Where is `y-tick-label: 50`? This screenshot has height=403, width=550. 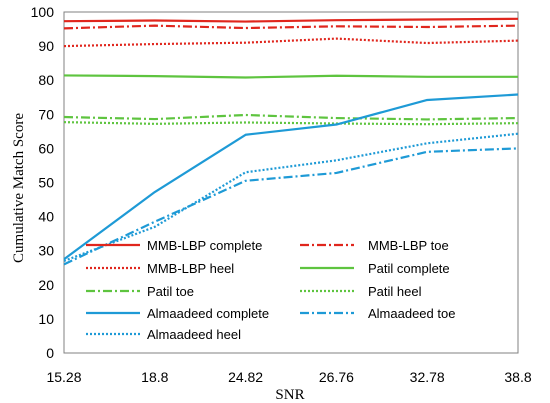
y-tick-label: 50 is located at coordinates (46, 183).